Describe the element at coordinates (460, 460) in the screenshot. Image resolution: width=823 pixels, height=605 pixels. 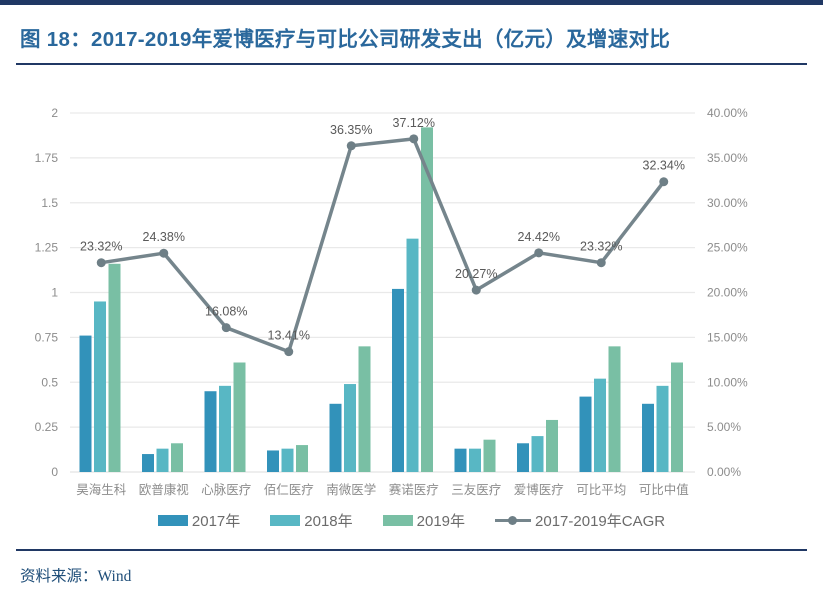
I see `bar-2017年-三友医疗` at that location.